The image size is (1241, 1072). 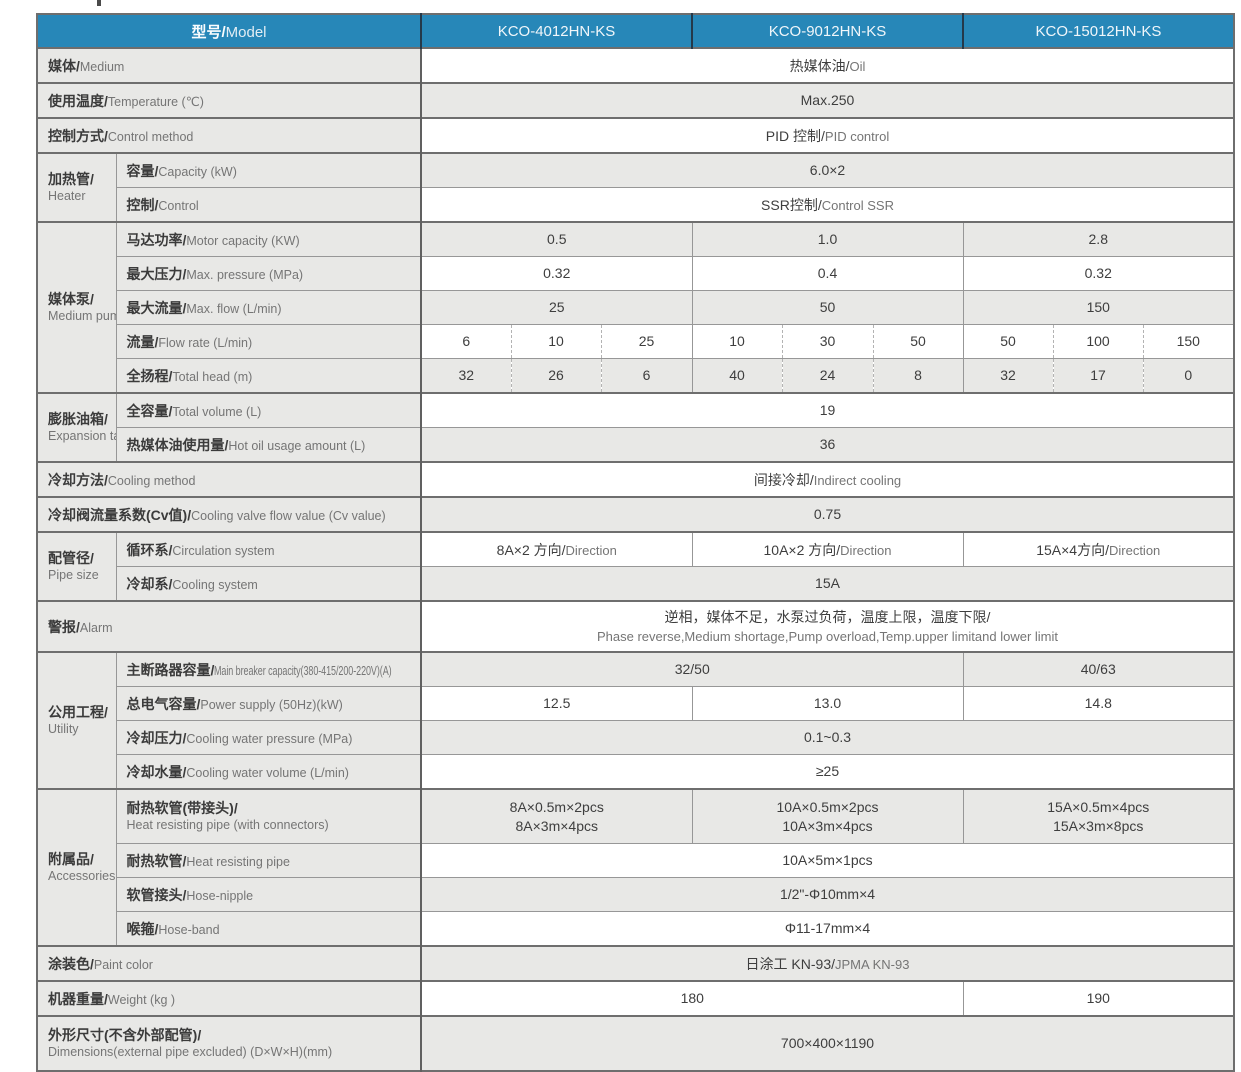 What do you see at coordinates (556, 273) in the screenshot?
I see `value-max-pressure-m1: 0.32` at bounding box center [556, 273].